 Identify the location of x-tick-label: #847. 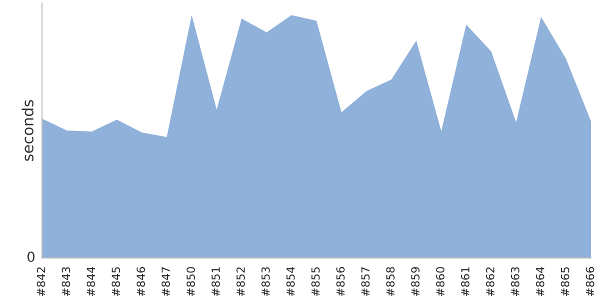
(166, 281).